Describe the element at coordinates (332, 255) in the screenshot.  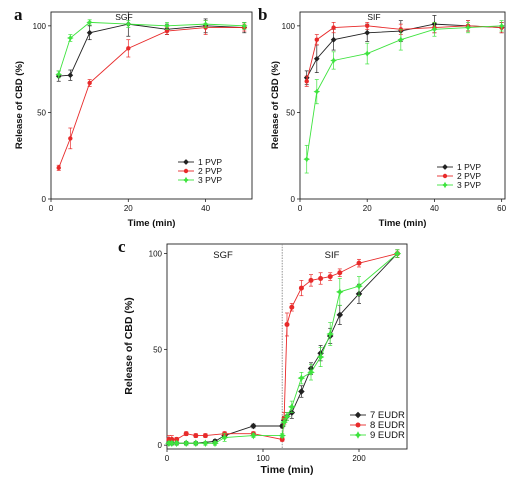
I see `medium-annotation-sif: SIF` at that location.